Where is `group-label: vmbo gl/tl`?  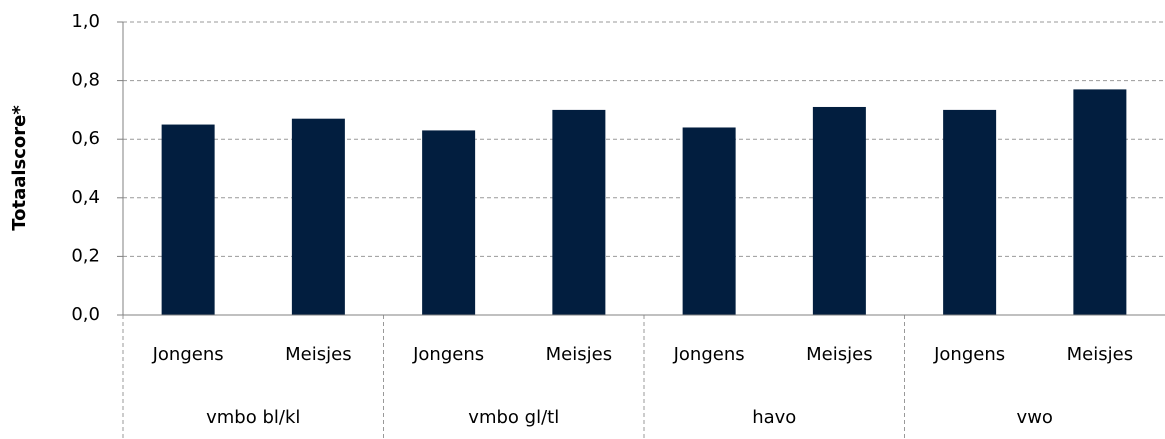 group-label: vmbo gl/tl is located at coordinates (513, 417).